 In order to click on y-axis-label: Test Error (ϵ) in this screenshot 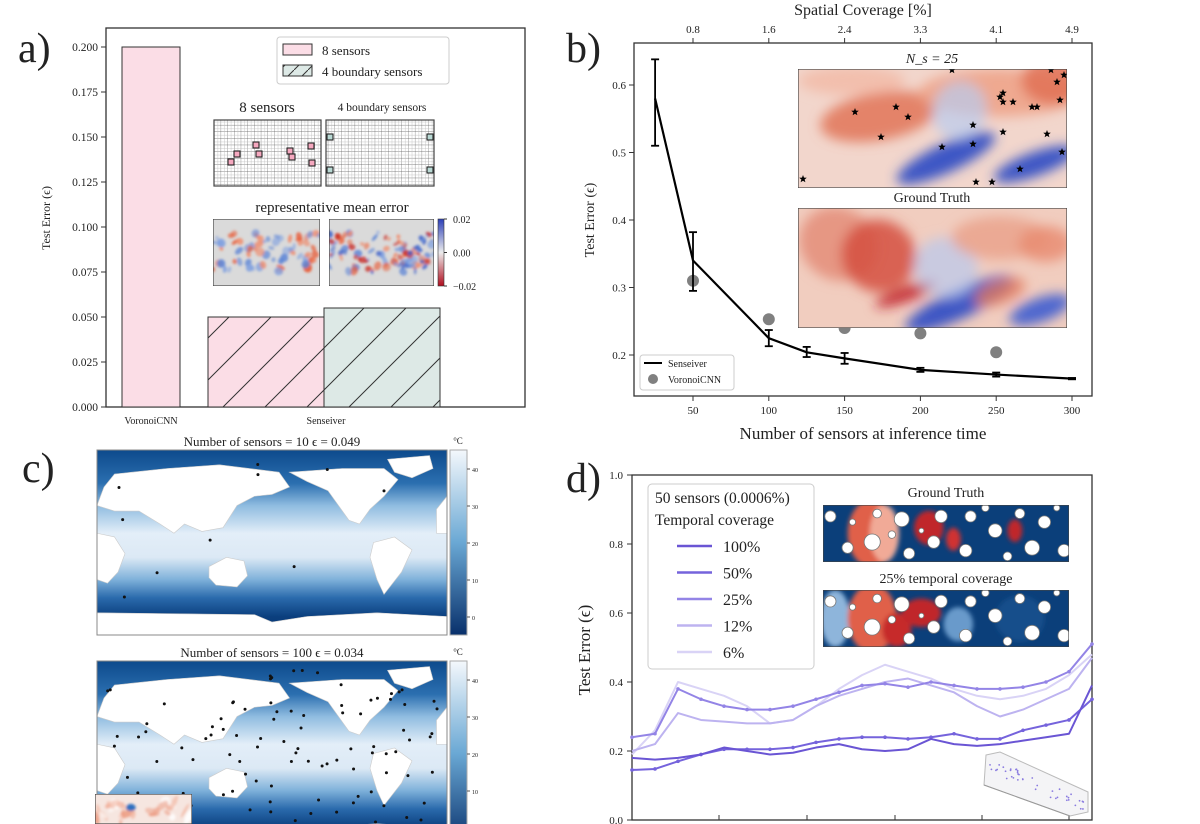, I will do `click(46, 218)`.